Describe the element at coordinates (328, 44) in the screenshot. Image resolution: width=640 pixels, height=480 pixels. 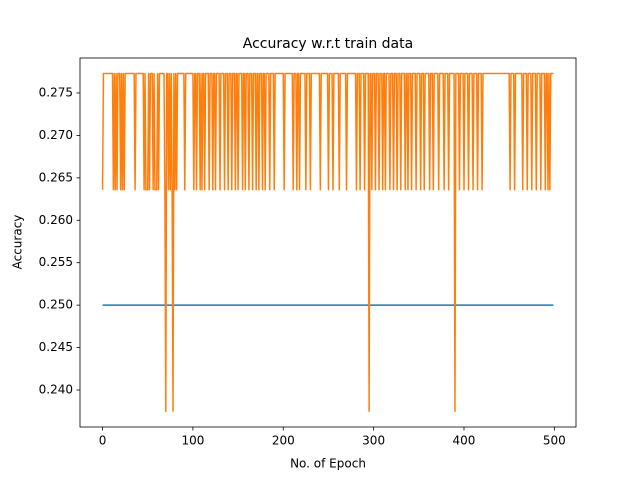
I see `chart-title: Accuracy w.r.t train data` at that location.